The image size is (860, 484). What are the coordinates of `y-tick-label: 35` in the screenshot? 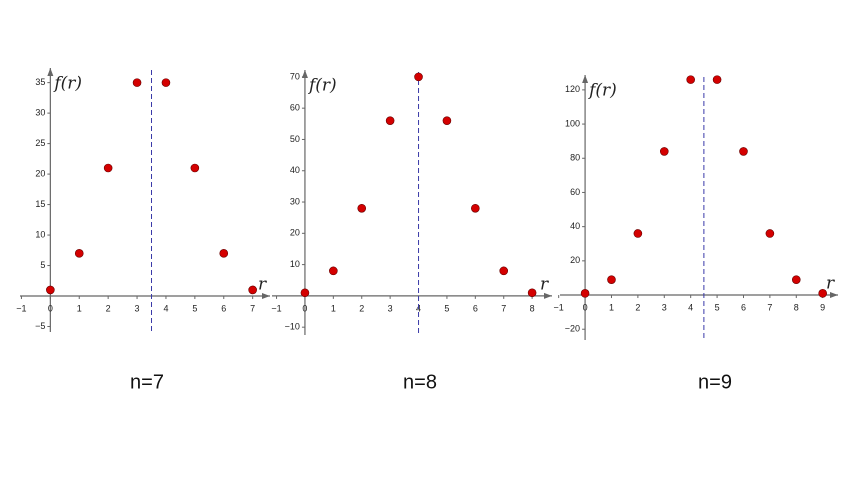 It's located at (40, 82).